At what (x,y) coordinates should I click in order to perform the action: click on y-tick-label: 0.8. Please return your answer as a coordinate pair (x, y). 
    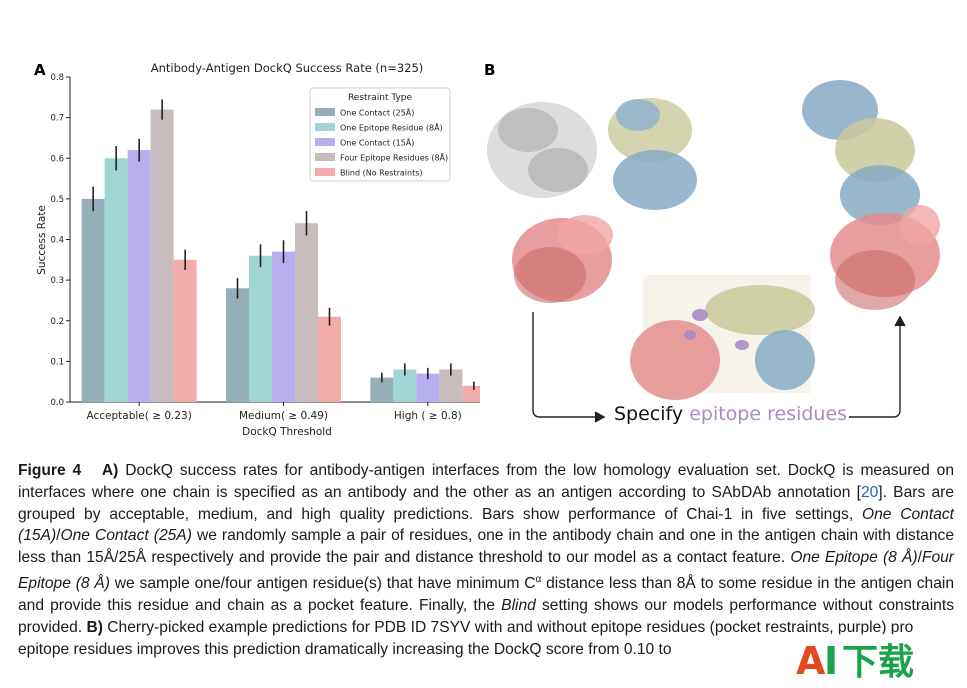
    Looking at the image, I should click on (57, 78).